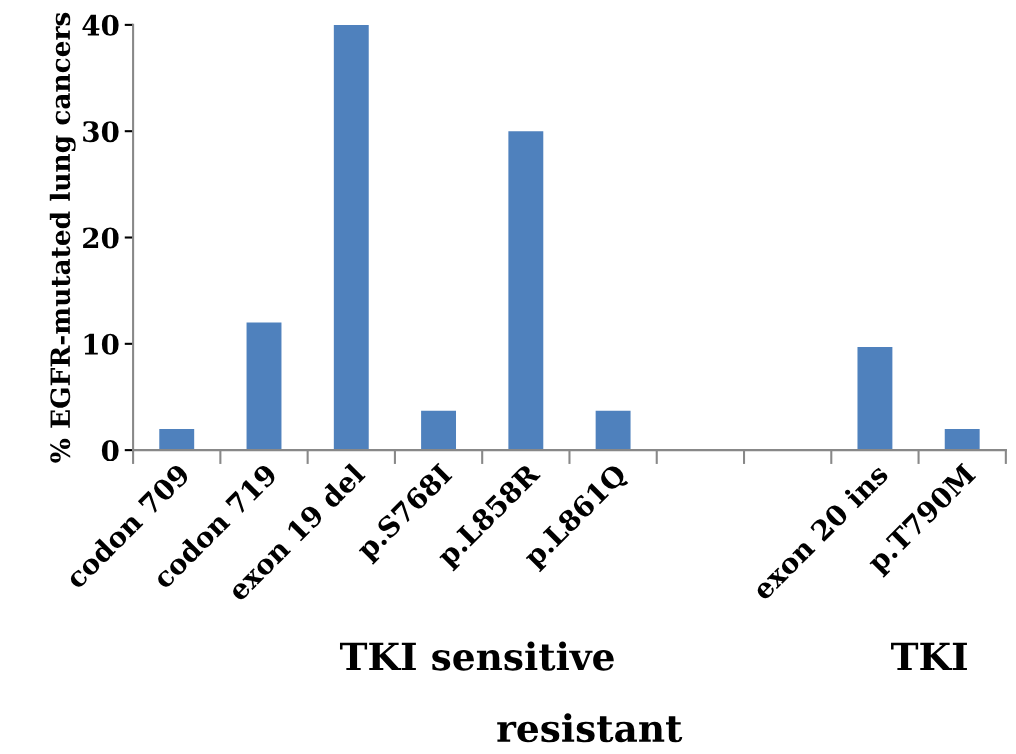 The image size is (1016, 754). Describe the element at coordinates (101, 238) in the screenshot. I see `y-tick-label: 20` at that location.